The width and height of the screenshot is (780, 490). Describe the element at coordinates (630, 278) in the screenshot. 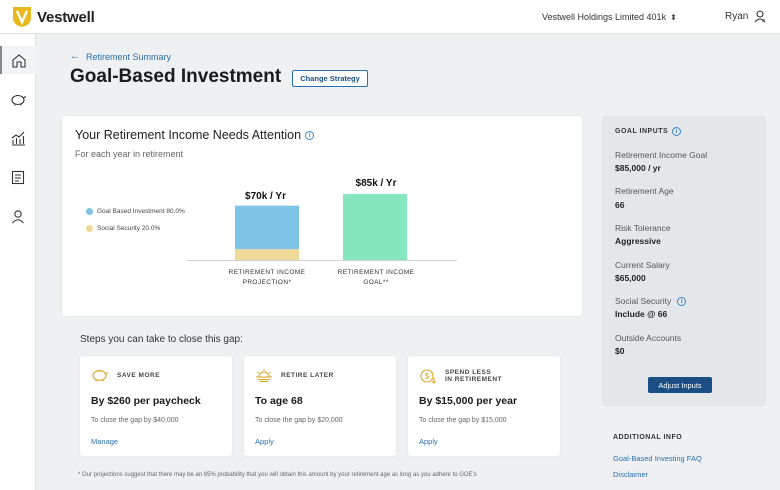

I see `input-value: $65,000` at that location.